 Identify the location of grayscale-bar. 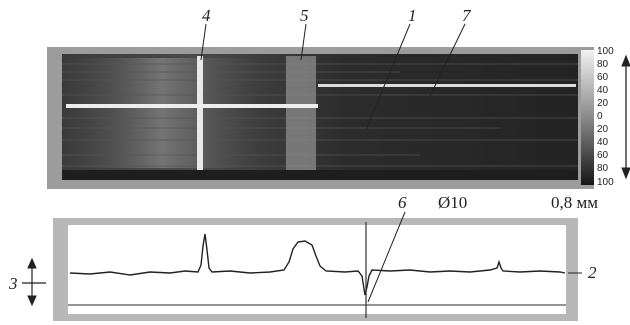
(587, 117).